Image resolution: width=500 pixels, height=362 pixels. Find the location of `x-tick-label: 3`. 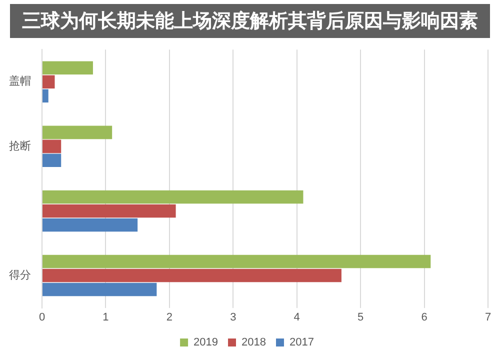

x-tick-label: 3 is located at coordinates (233, 317).